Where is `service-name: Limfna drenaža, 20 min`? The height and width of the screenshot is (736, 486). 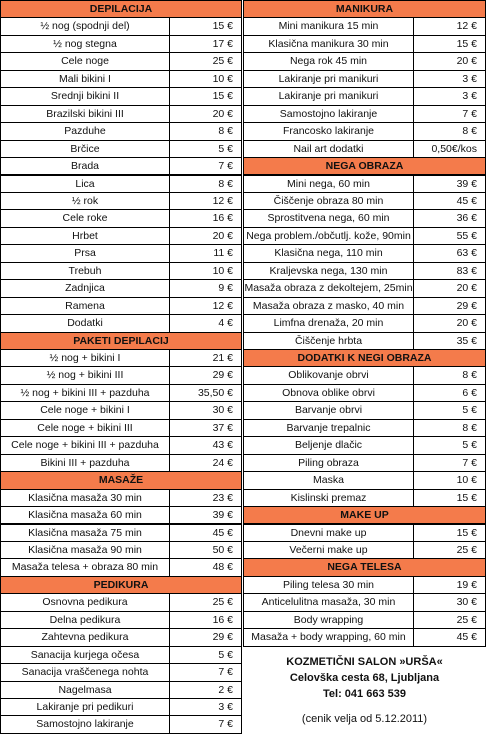
service-name: Limfna drenaža, 20 min is located at coordinates (328, 323).